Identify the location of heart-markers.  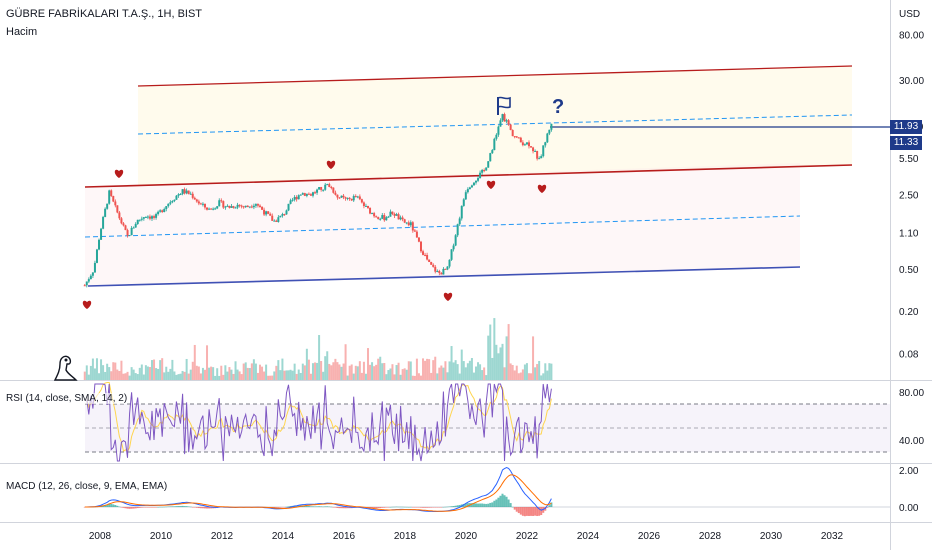
(314, 234).